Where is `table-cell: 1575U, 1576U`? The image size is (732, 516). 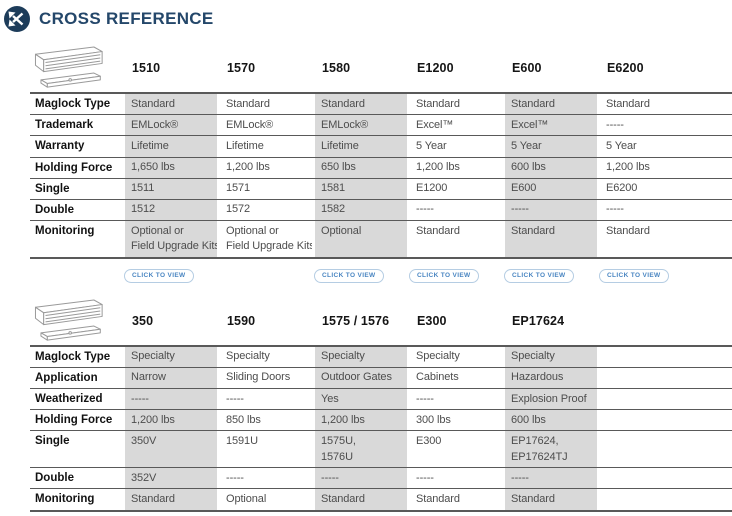 table-cell: 1575U, 1576U is located at coordinates (359, 449).